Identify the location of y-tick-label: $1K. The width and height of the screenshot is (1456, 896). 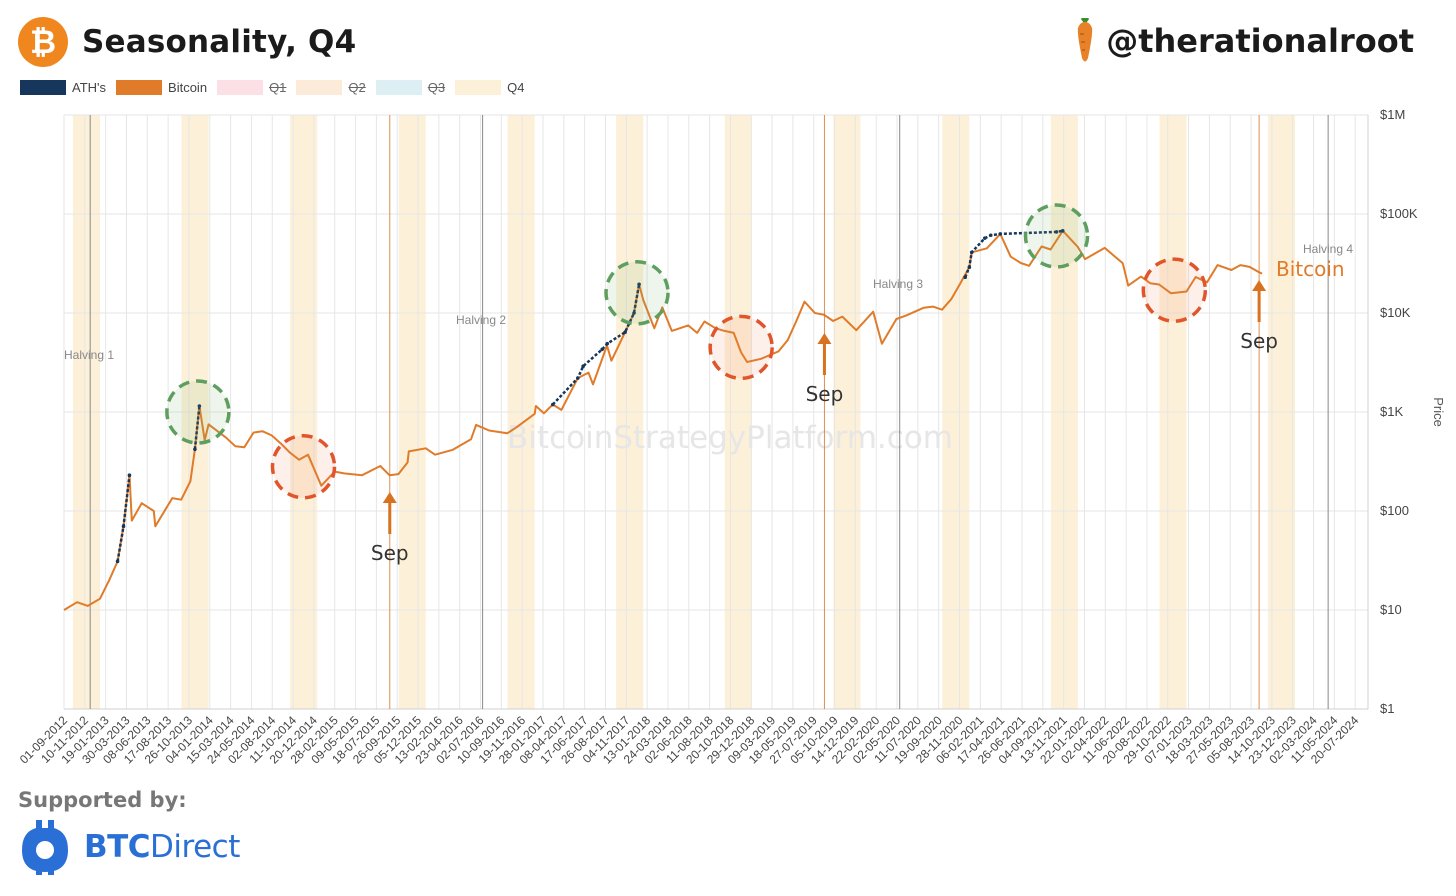
(1391, 411).